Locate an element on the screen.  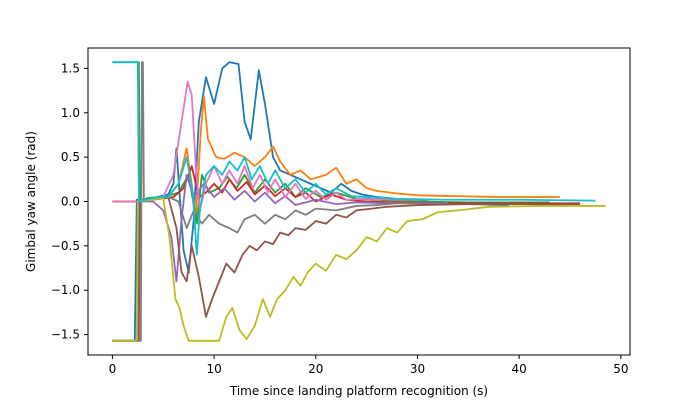
y-tick-label: 0.0 is located at coordinates (70, 202).